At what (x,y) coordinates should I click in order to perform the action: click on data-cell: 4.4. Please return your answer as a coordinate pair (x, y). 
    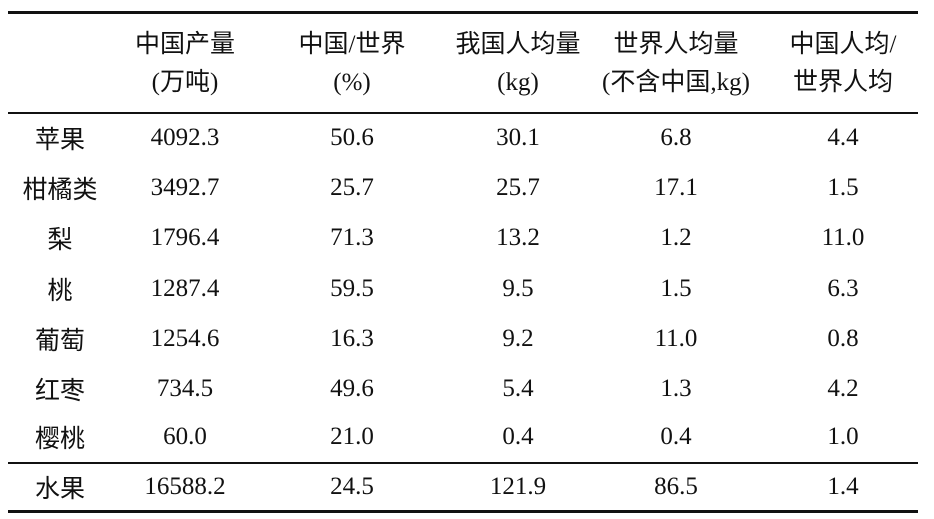
    Looking at the image, I should click on (843, 137).